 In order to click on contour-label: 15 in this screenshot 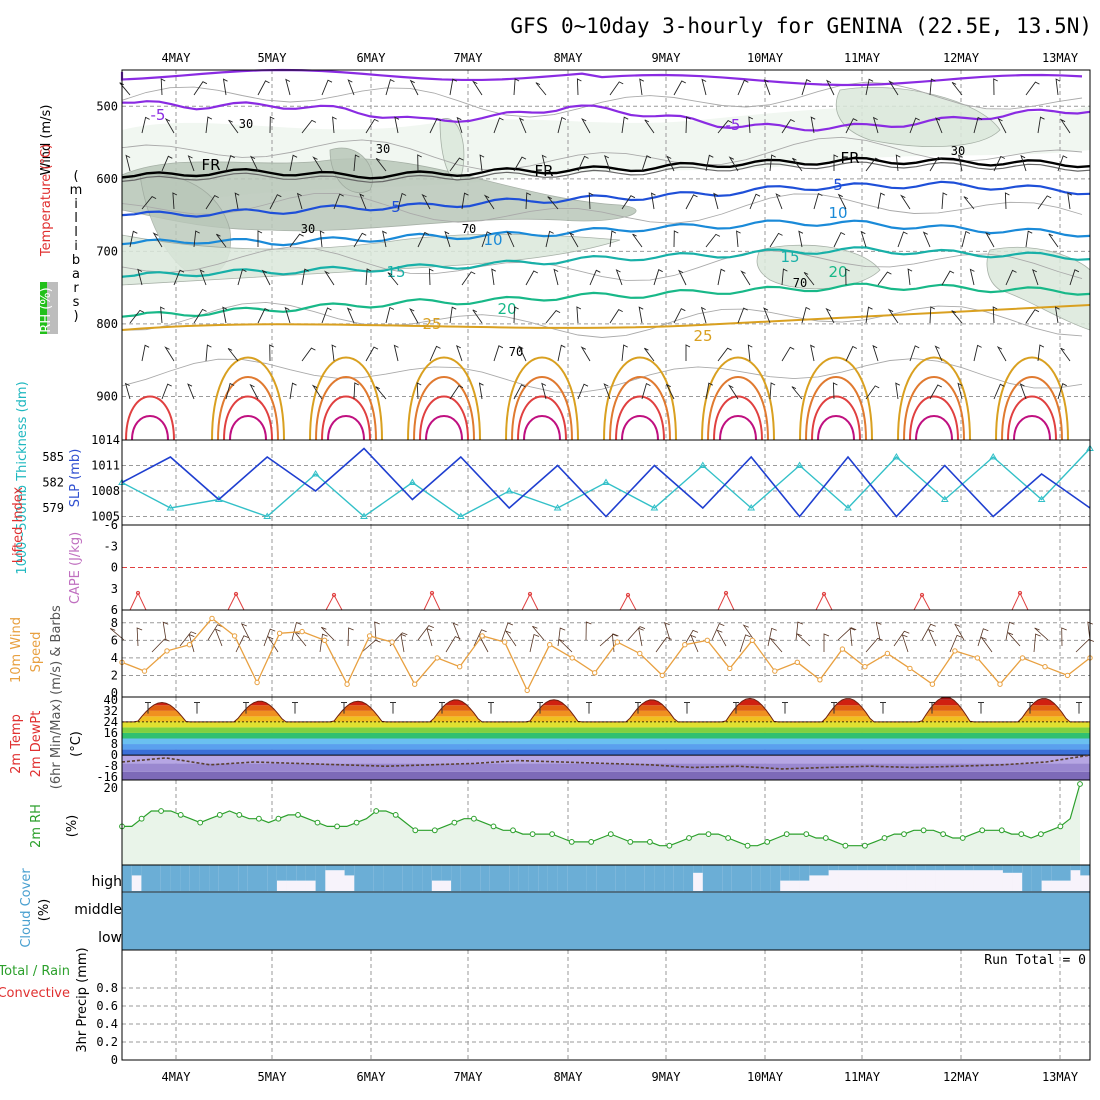, I will do `click(789, 257)`.